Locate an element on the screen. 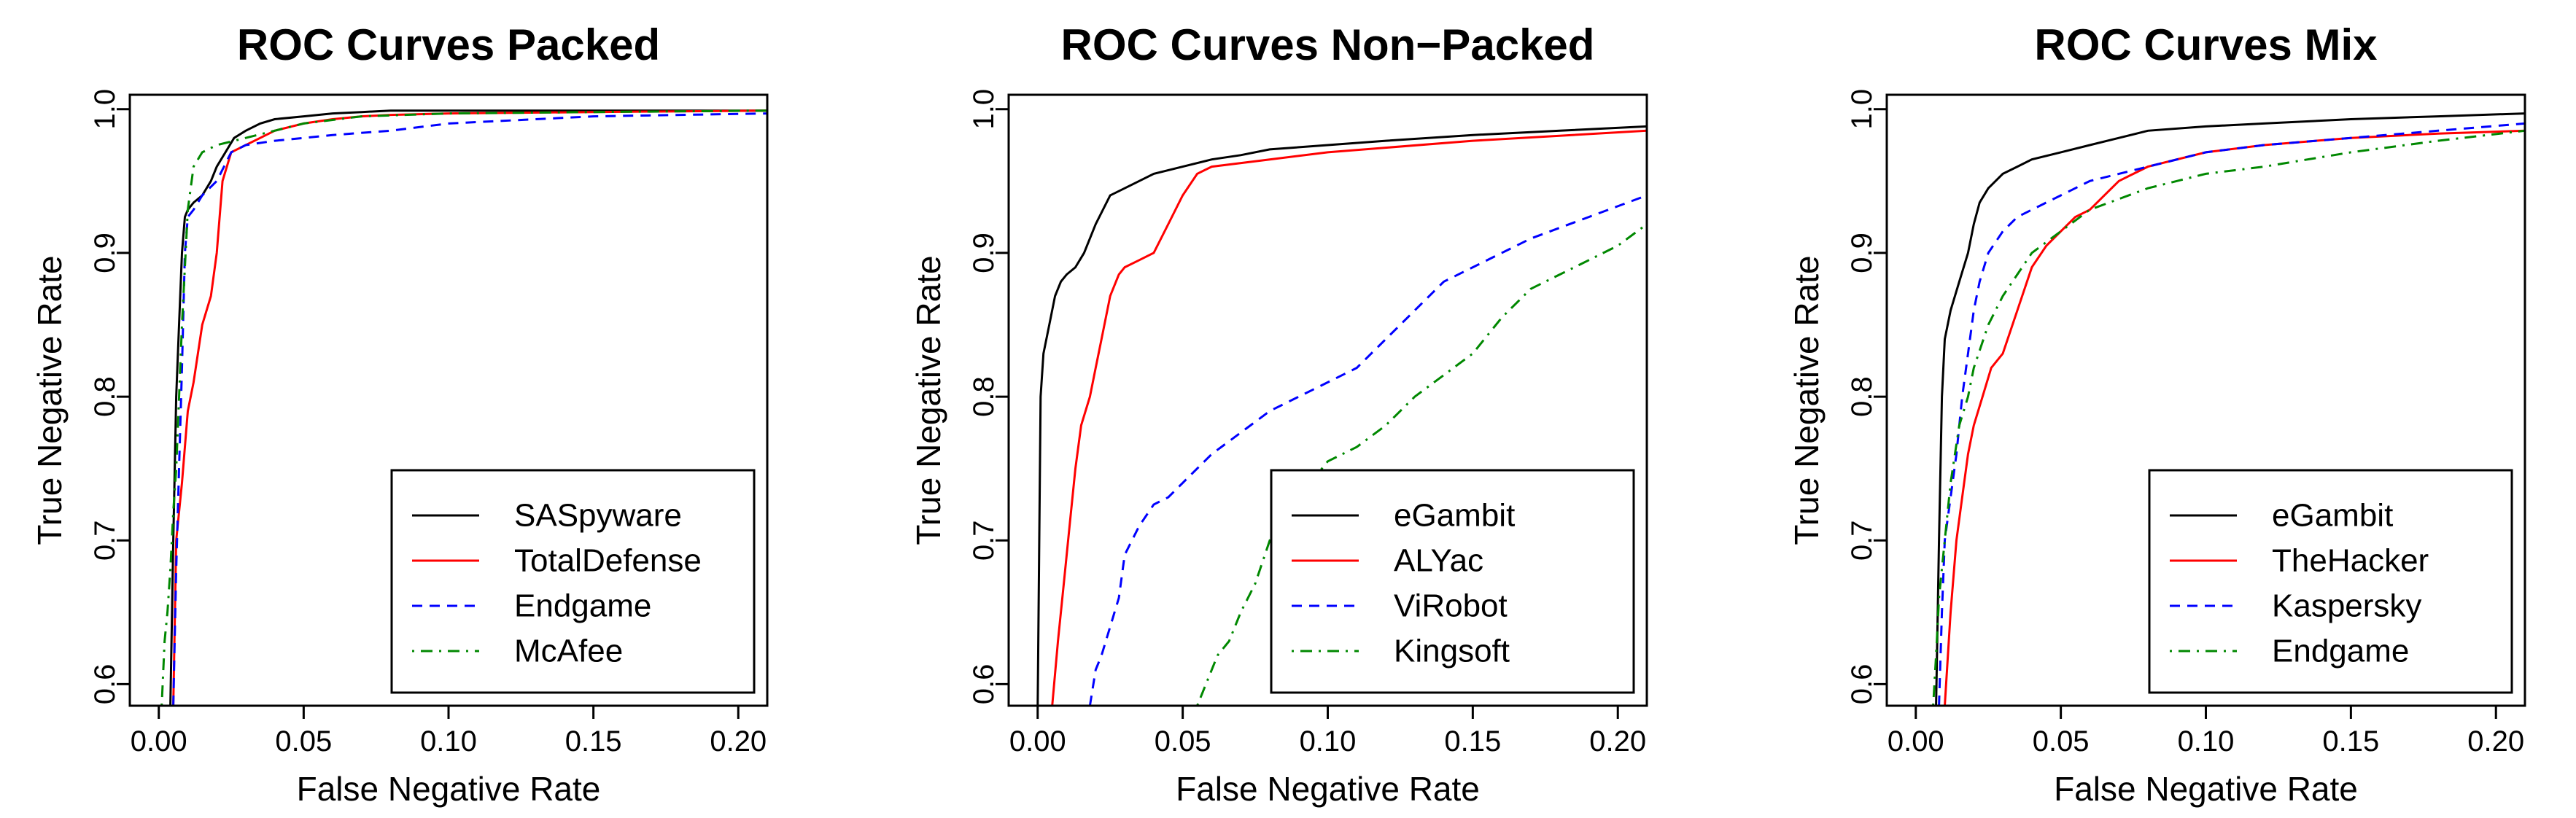  series-line-kingsoft is located at coordinates (1422, 464).